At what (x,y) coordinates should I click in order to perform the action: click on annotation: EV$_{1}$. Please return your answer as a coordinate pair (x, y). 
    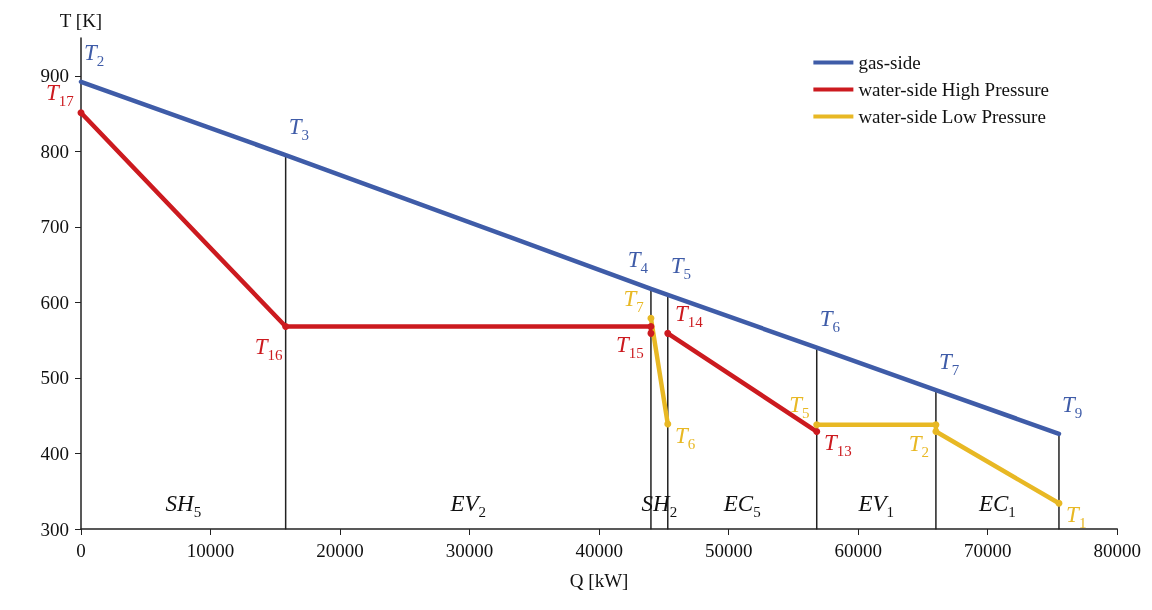
    Looking at the image, I should click on (876, 506).